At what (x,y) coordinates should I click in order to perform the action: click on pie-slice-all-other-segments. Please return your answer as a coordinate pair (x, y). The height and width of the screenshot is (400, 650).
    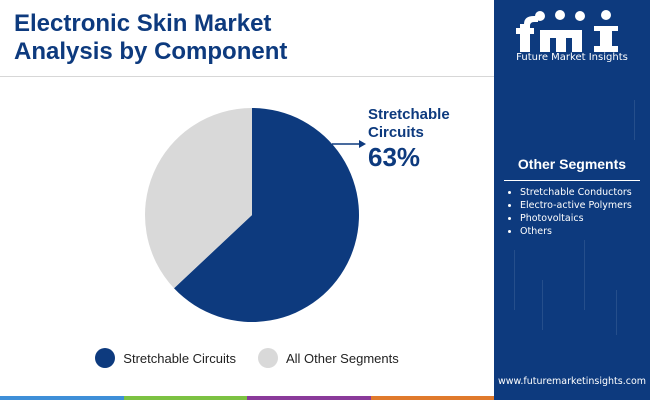
    Looking at the image, I should click on (198, 198).